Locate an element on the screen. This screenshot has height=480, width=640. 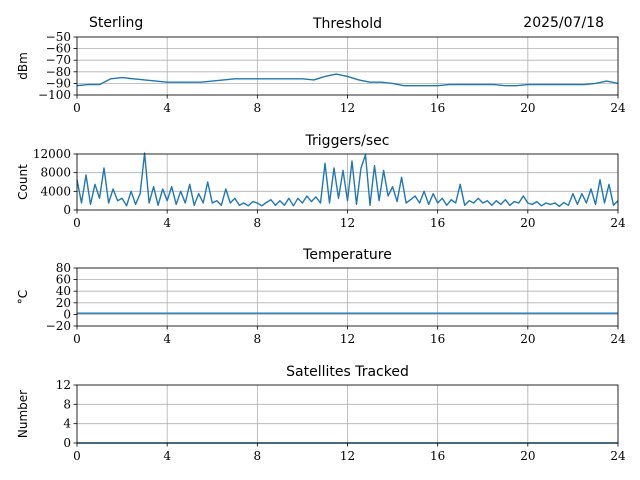
threshold-y-tick-label: −100 is located at coordinates (54, 95).